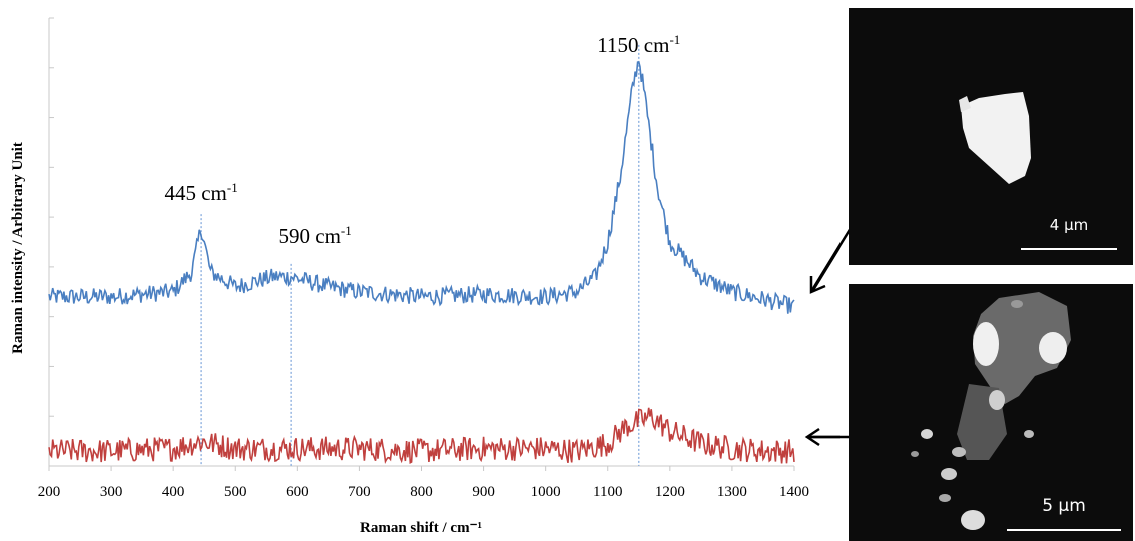  Describe the element at coordinates (111, 492) in the screenshot. I see `x-tick-label: 300` at that location.